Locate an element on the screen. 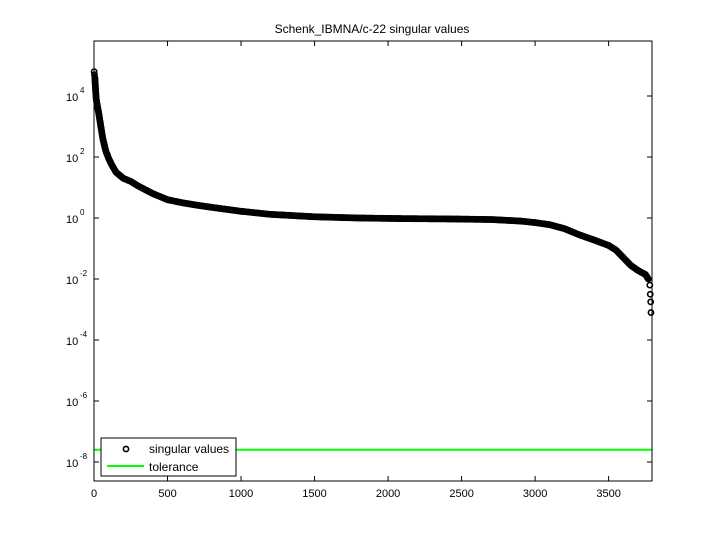  x-tick-label: 1000 is located at coordinates (241, 494).